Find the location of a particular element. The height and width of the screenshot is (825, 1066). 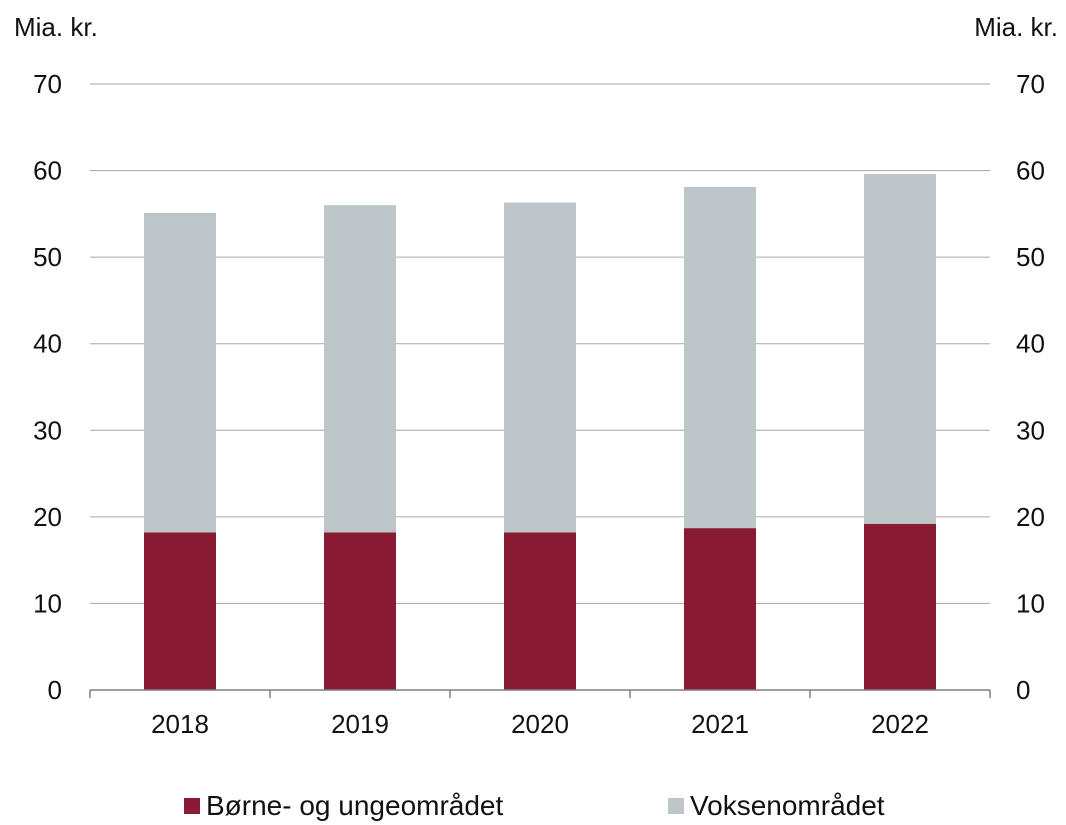

y-tick-label-right: 40 is located at coordinates (1030, 344).